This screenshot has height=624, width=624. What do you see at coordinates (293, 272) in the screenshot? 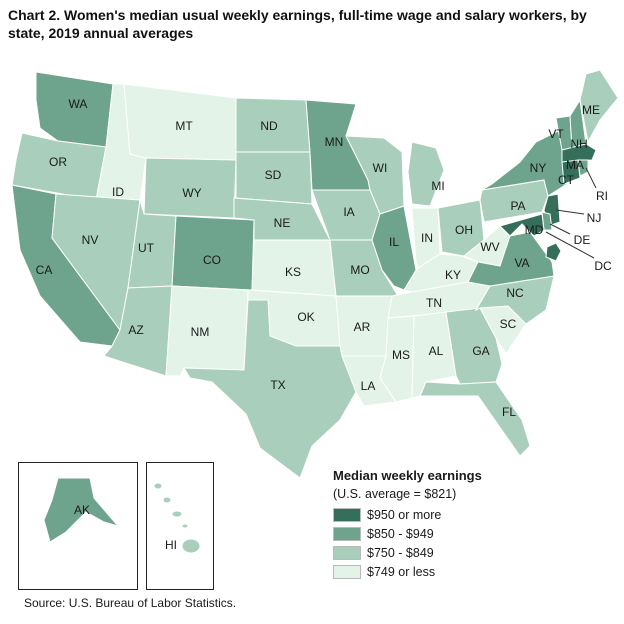
I see `state-label-KS: KS` at bounding box center [293, 272].